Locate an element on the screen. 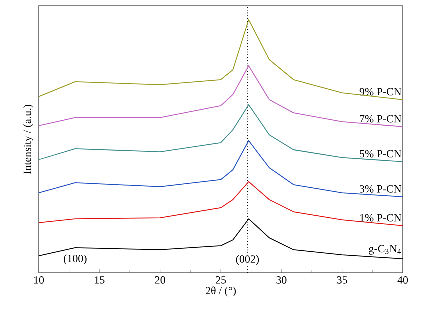  x-tick-label: 40 is located at coordinates (403, 280).